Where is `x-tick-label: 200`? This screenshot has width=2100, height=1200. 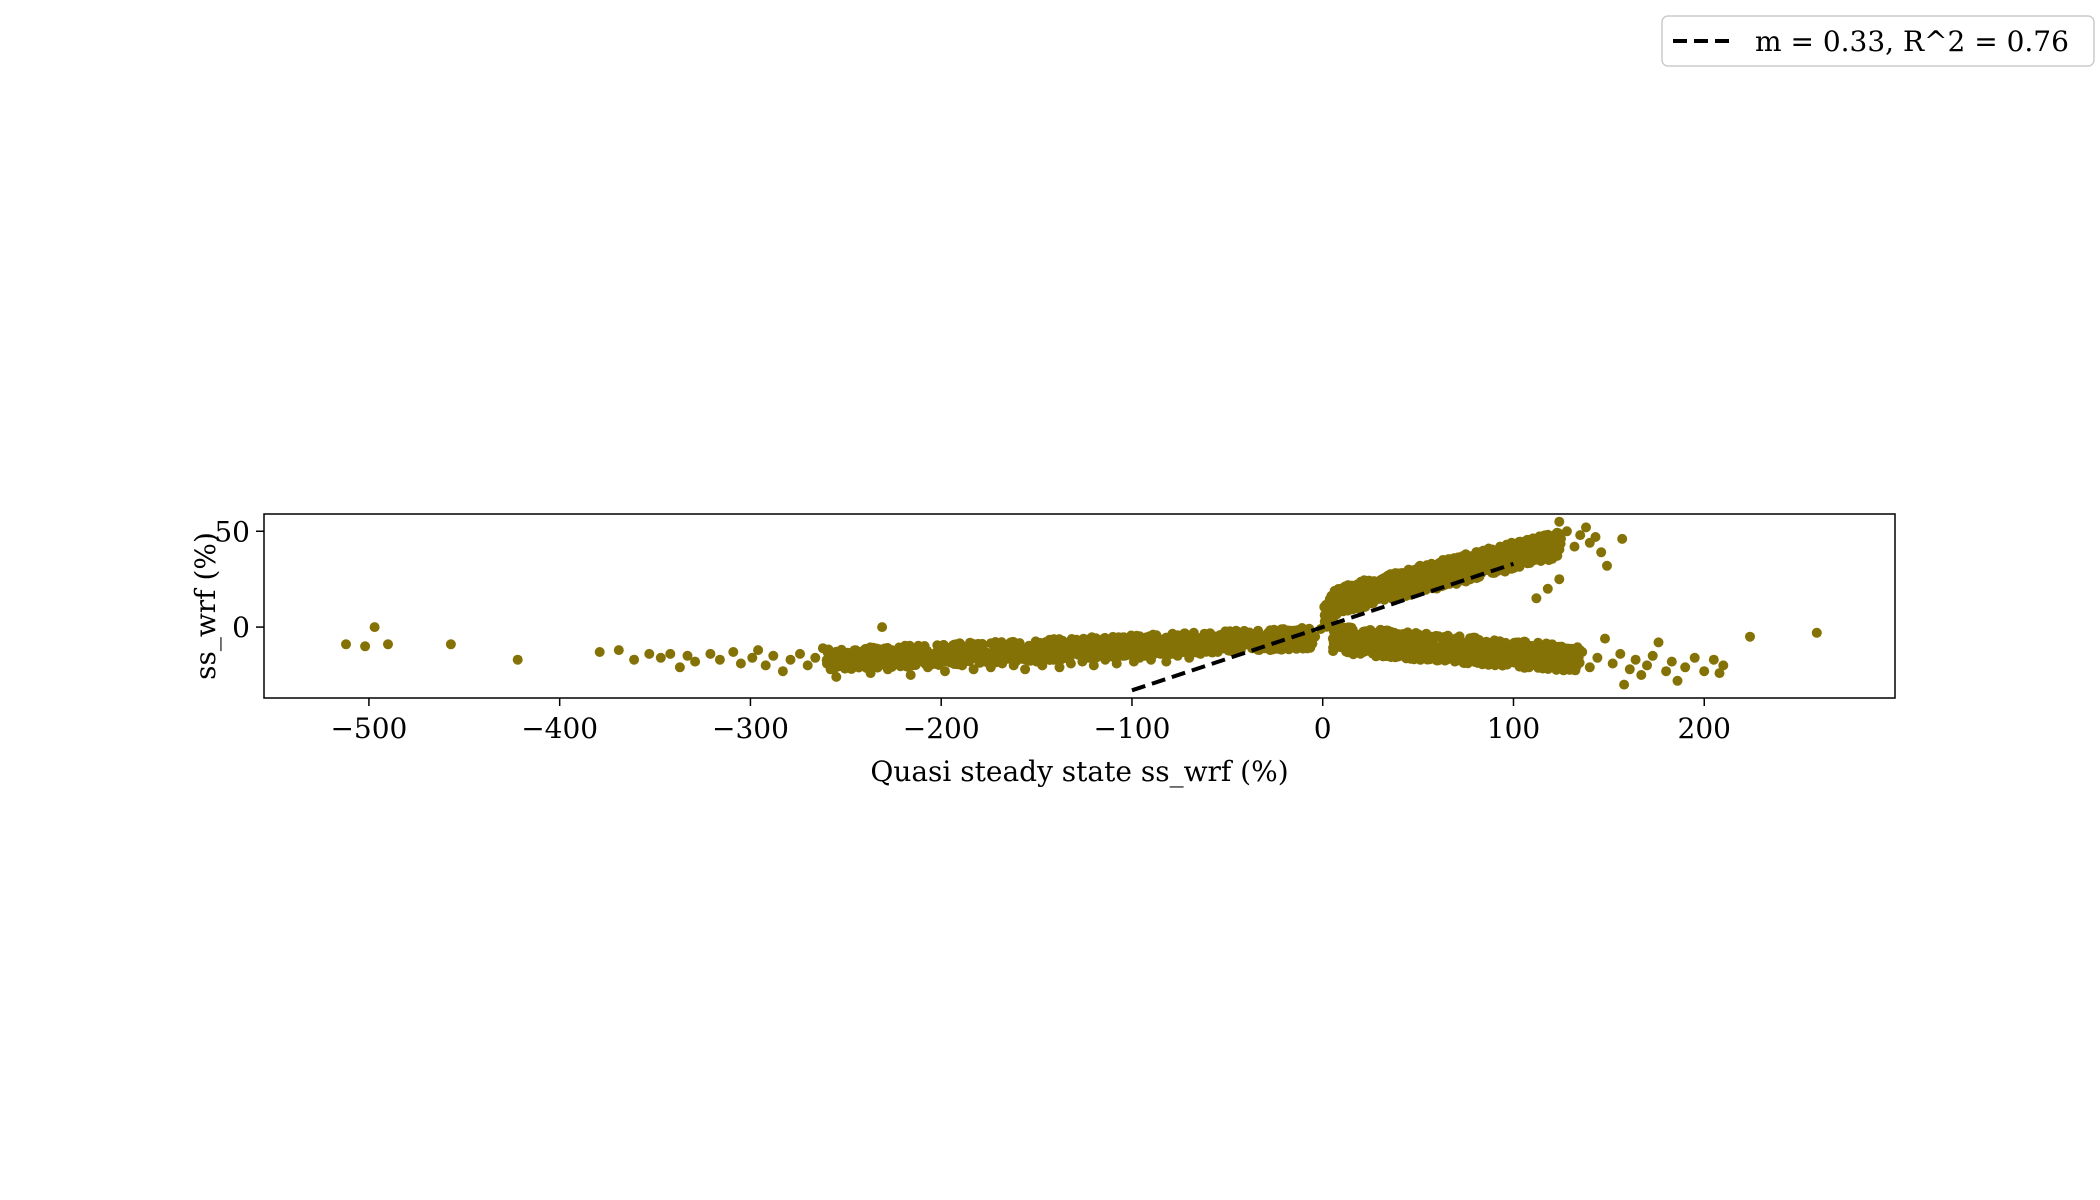 x-tick-label: 200 is located at coordinates (1704, 728).